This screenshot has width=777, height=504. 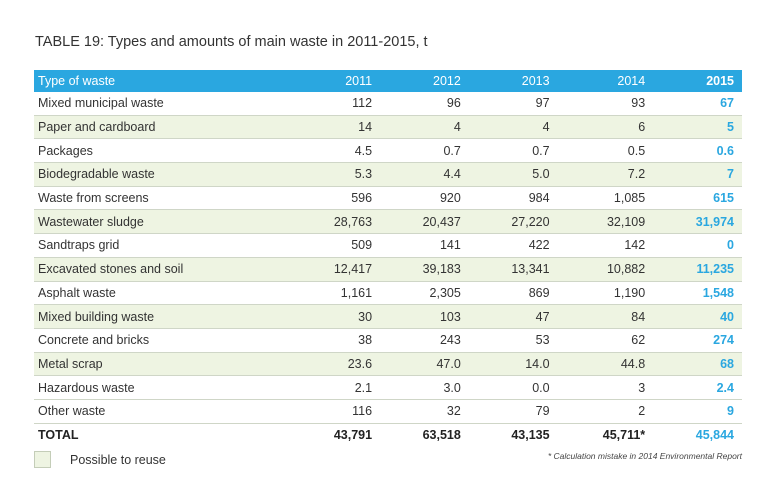 What do you see at coordinates (336, 81) in the screenshot?
I see `column-header: 2011` at bounding box center [336, 81].